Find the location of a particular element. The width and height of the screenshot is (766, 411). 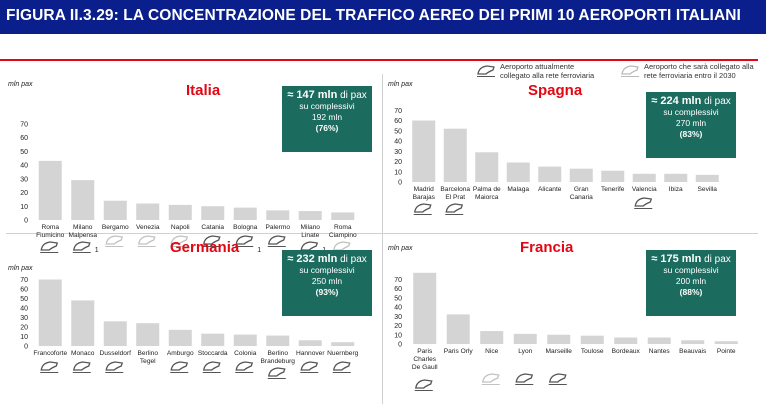

x-tick-label-line: El Prat is located at coordinates (455, 197).